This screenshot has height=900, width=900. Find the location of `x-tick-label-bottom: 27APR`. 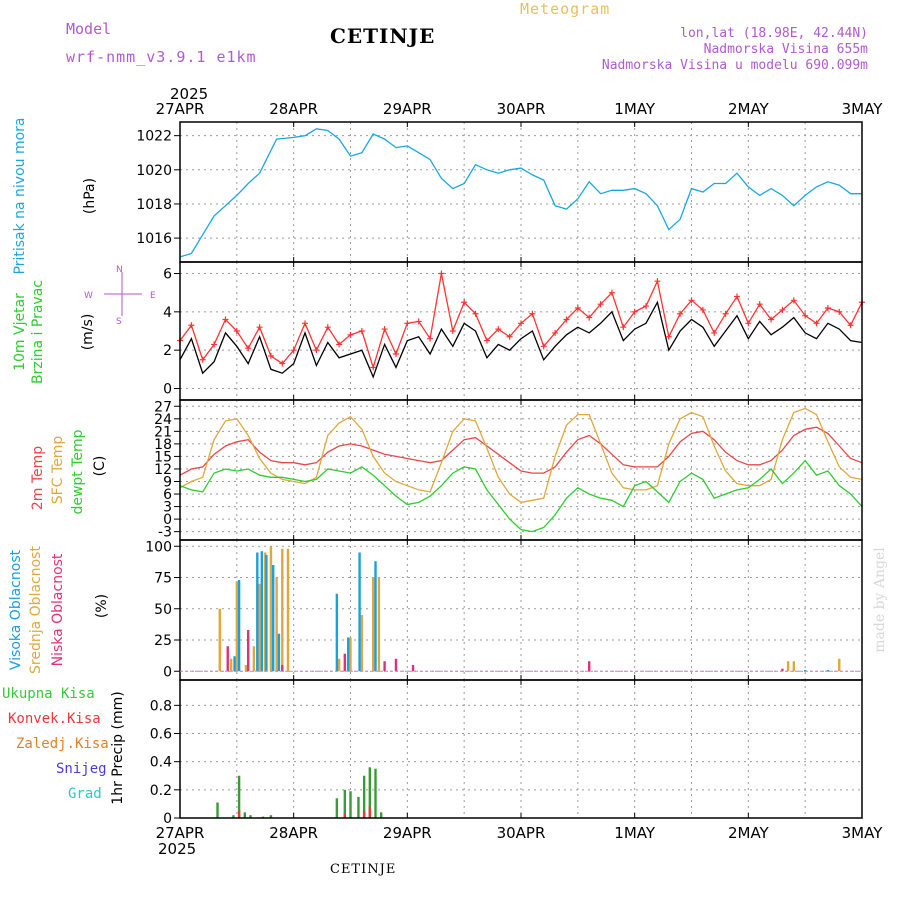

x-tick-label-bottom: 27APR is located at coordinates (180, 833).